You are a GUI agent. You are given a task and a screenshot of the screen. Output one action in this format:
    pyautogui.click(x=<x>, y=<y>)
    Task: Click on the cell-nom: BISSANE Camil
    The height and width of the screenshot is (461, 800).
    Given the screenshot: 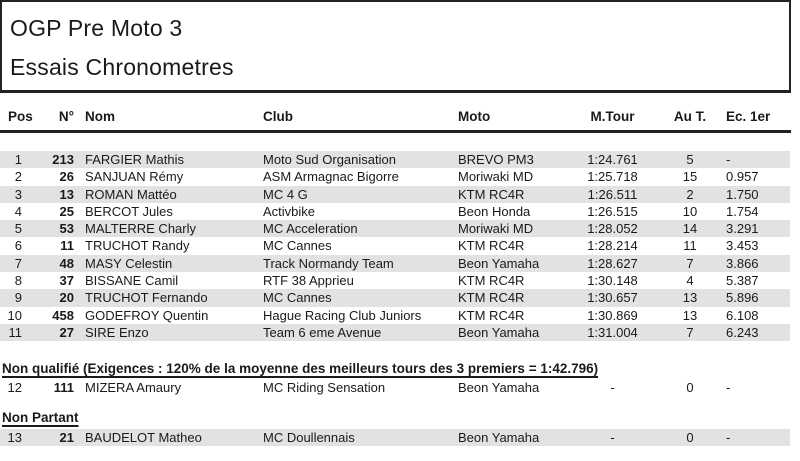 What is the action you would take?
    pyautogui.click(x=132, y=281)
    